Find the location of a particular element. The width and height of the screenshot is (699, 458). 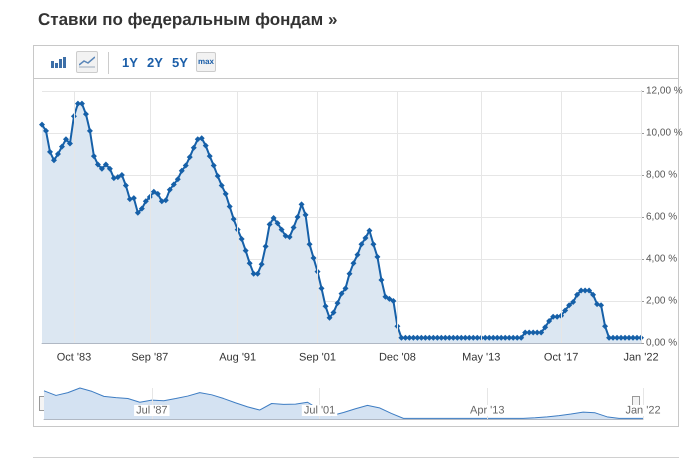

y-tick-label: 0,00 % is located at coordinates (662, 343).